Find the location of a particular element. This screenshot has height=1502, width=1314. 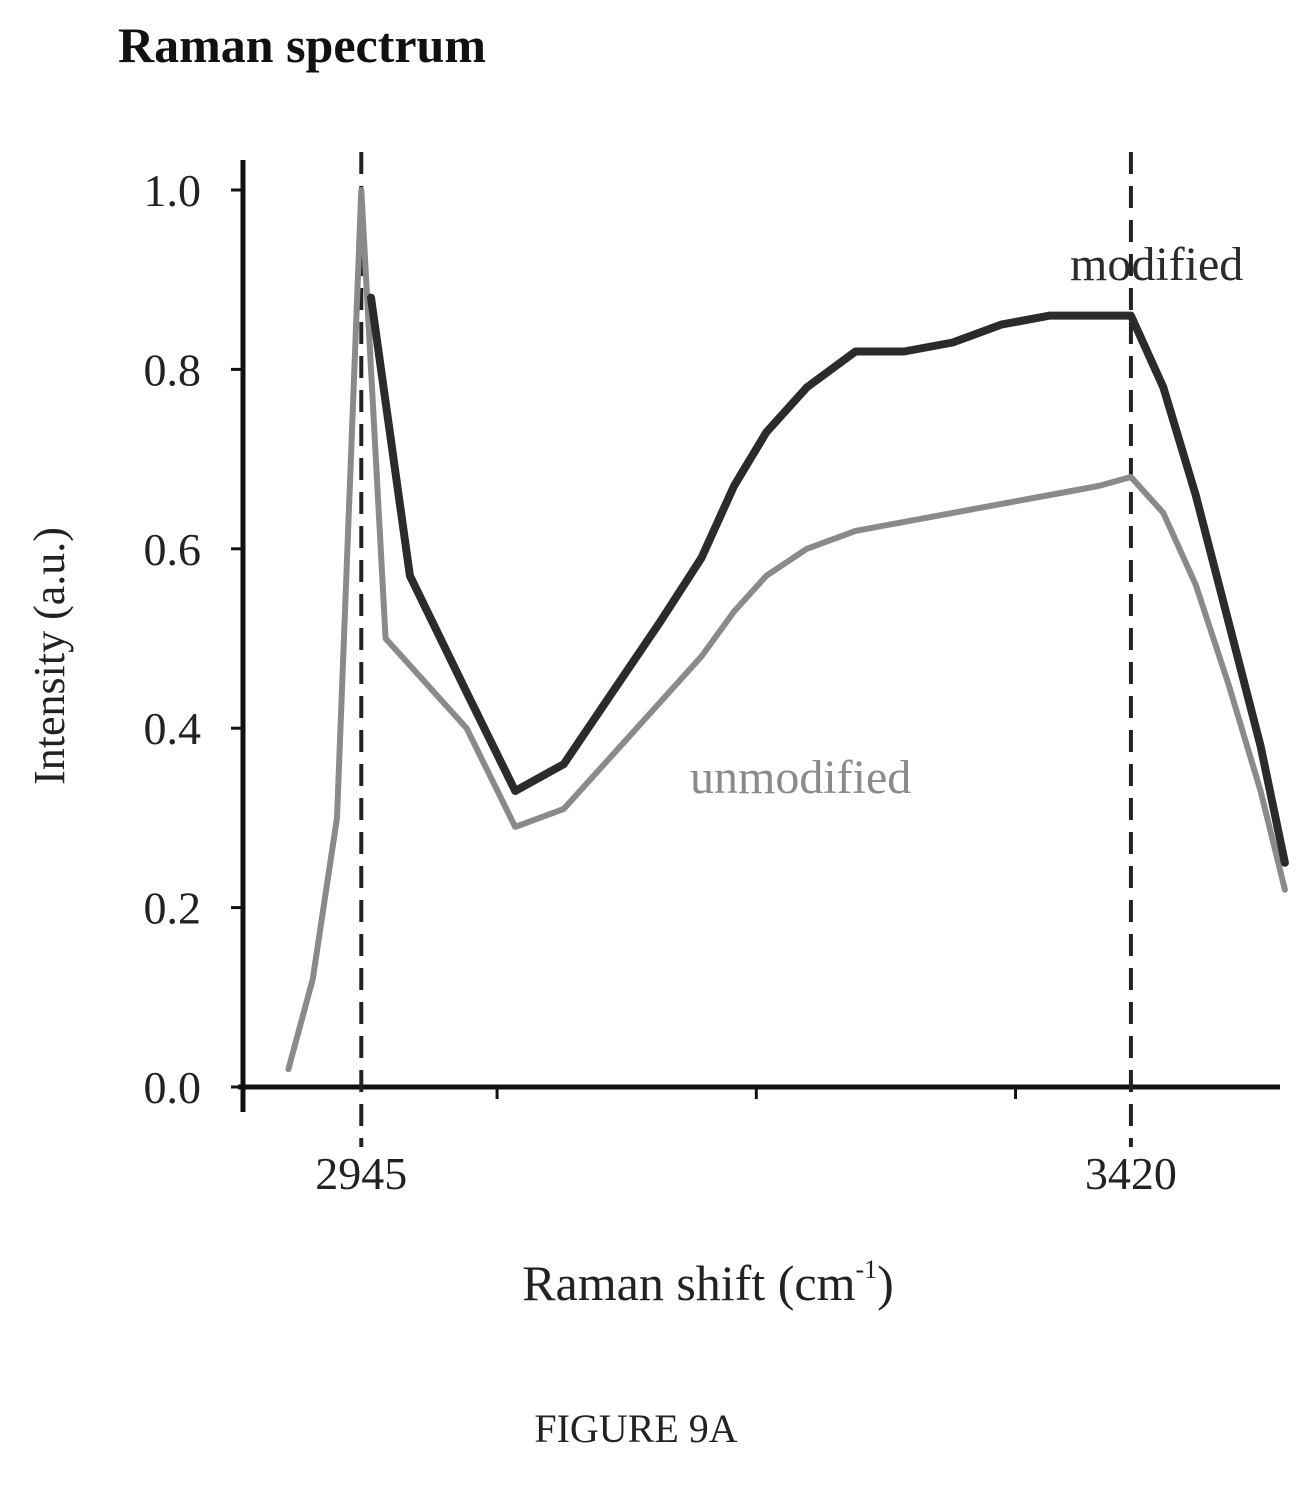

y-tick-label: 0.4 is located at coordinates (173, 728).